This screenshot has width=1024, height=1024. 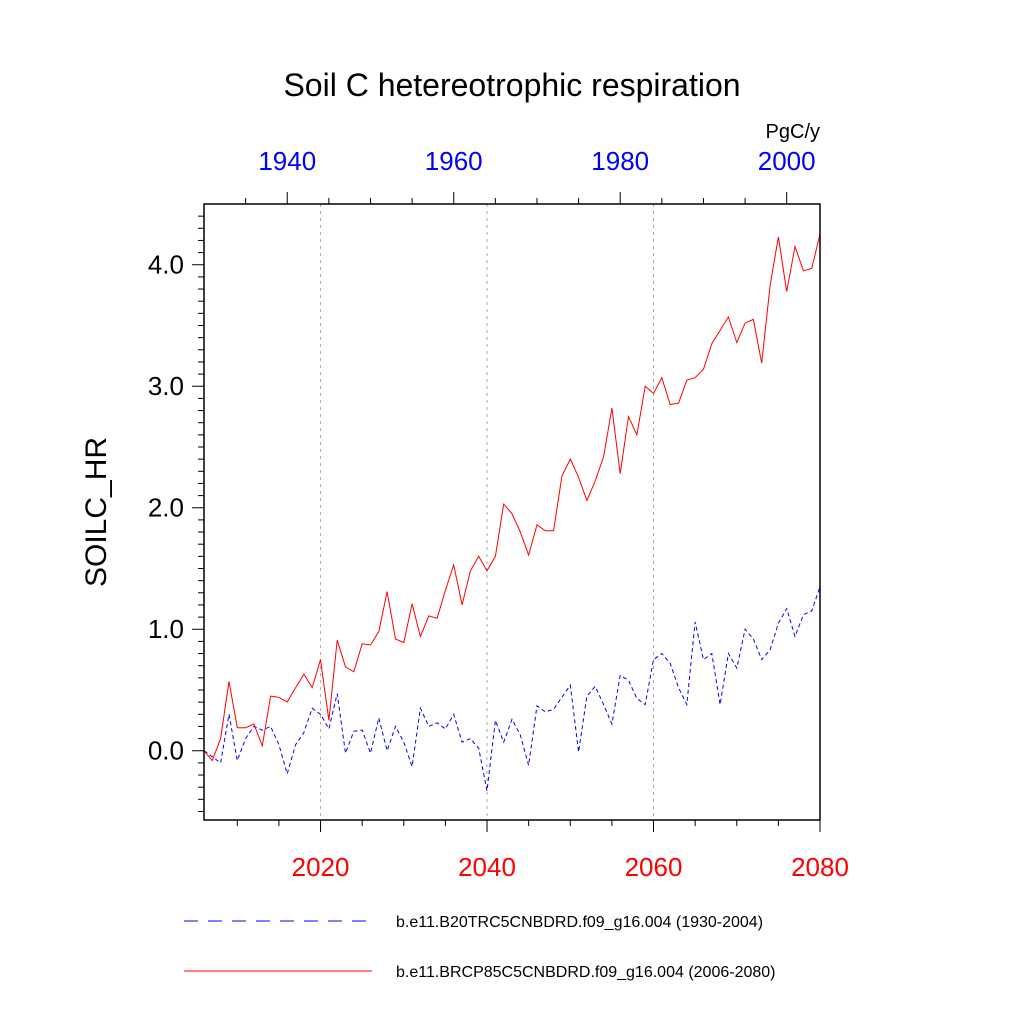 I want to click on units-label: PgC/y, so click(x=793, y=132).